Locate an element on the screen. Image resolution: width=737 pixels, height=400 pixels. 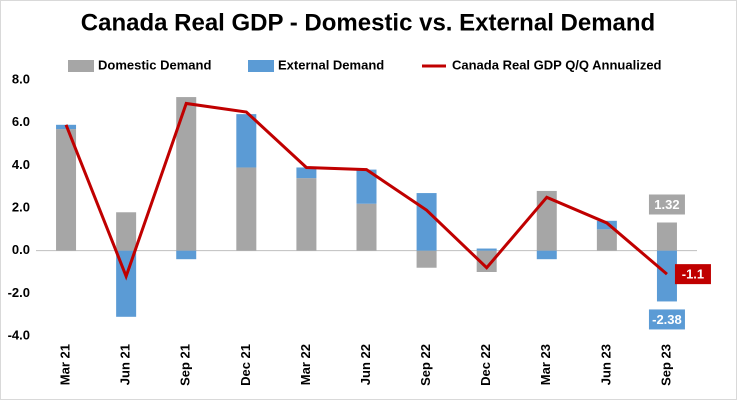
legend-label: Domestic Demand is located at coordinates (154, 64).